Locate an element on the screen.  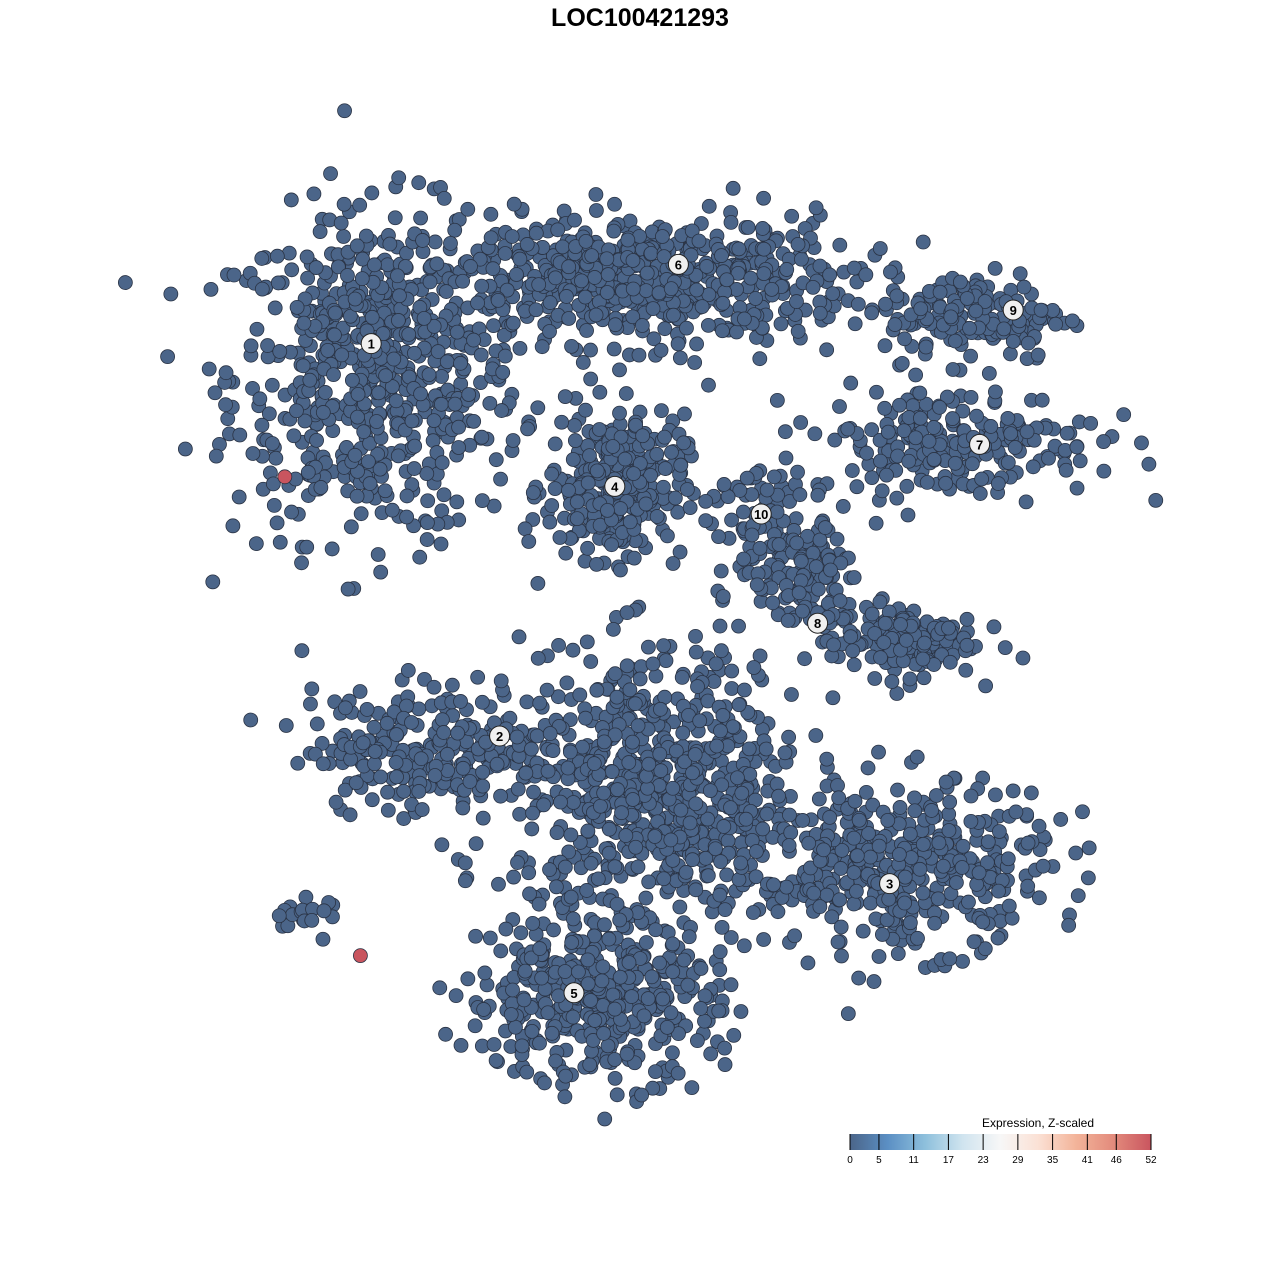
legend-tick-label: 46 is located at coordinates (1117, 1160).